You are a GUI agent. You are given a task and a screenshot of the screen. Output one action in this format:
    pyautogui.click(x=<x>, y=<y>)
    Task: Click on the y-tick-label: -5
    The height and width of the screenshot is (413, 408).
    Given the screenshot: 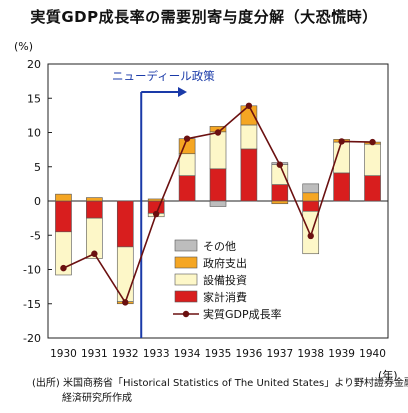 What is the action you would take?
    pyautogui.click(x=35, y=235)
    